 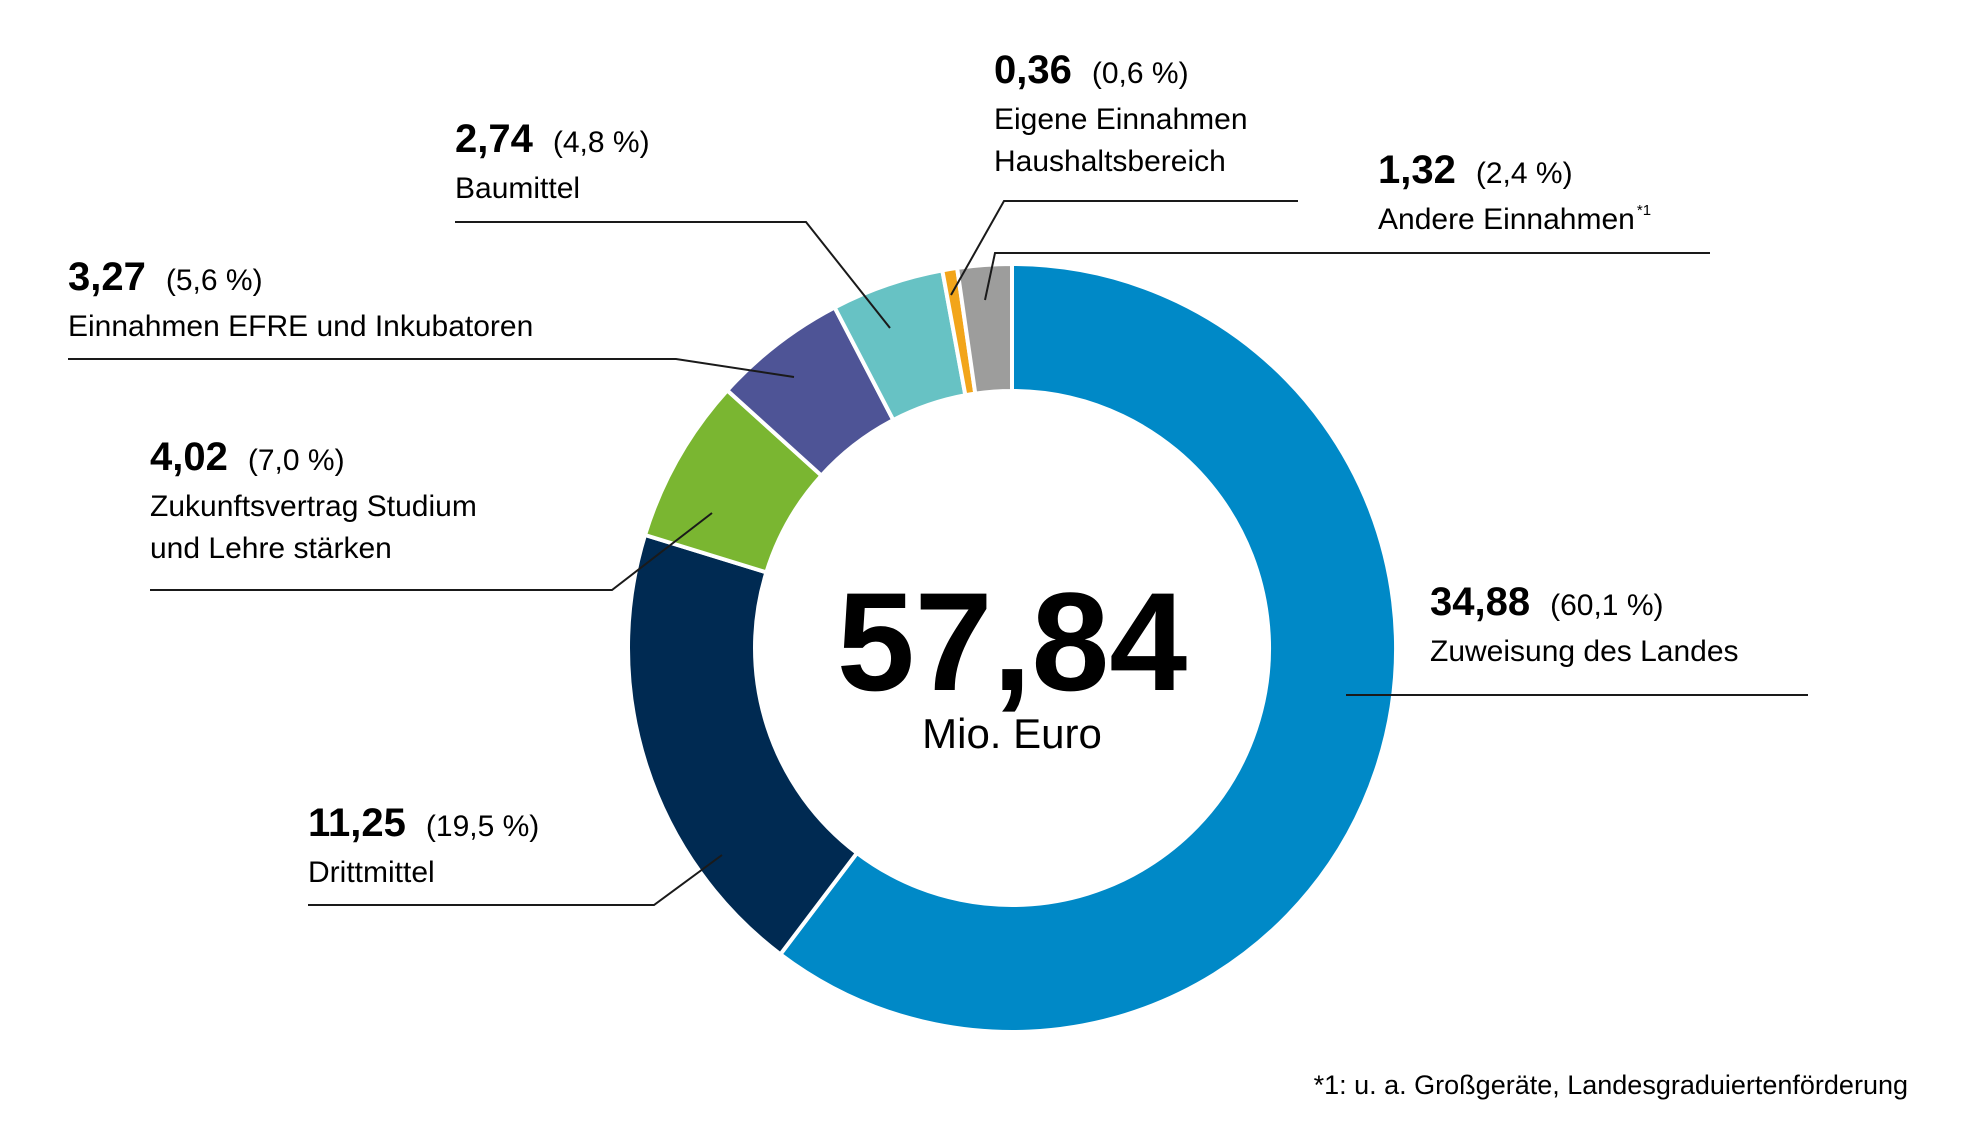 I want to click on percent-eigene: (0,6 %), so click(x=1140, y=73).